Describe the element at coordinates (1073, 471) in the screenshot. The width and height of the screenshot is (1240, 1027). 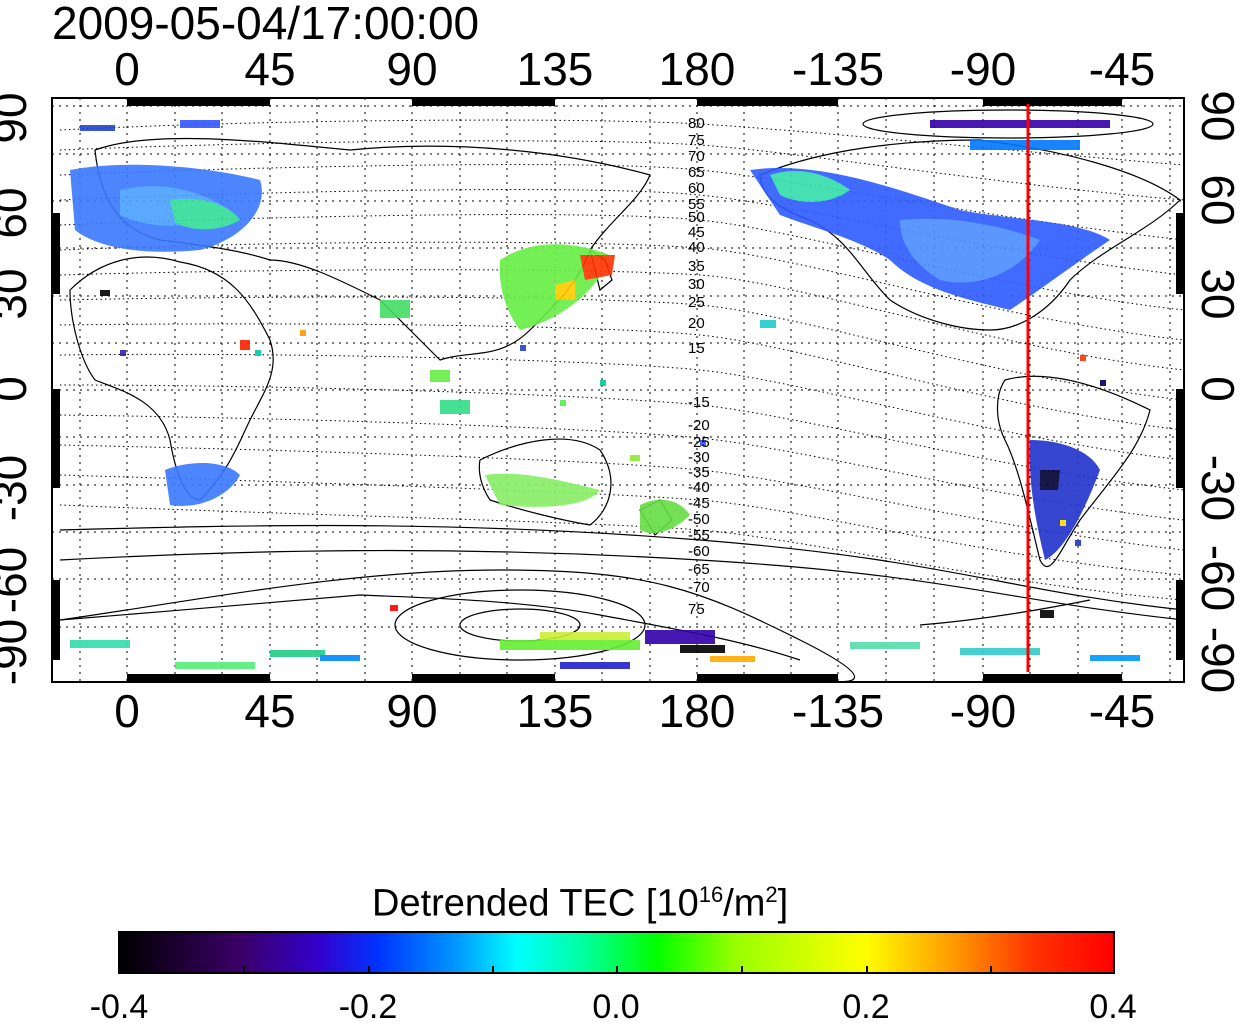
I see `south-america-outline` at that location.